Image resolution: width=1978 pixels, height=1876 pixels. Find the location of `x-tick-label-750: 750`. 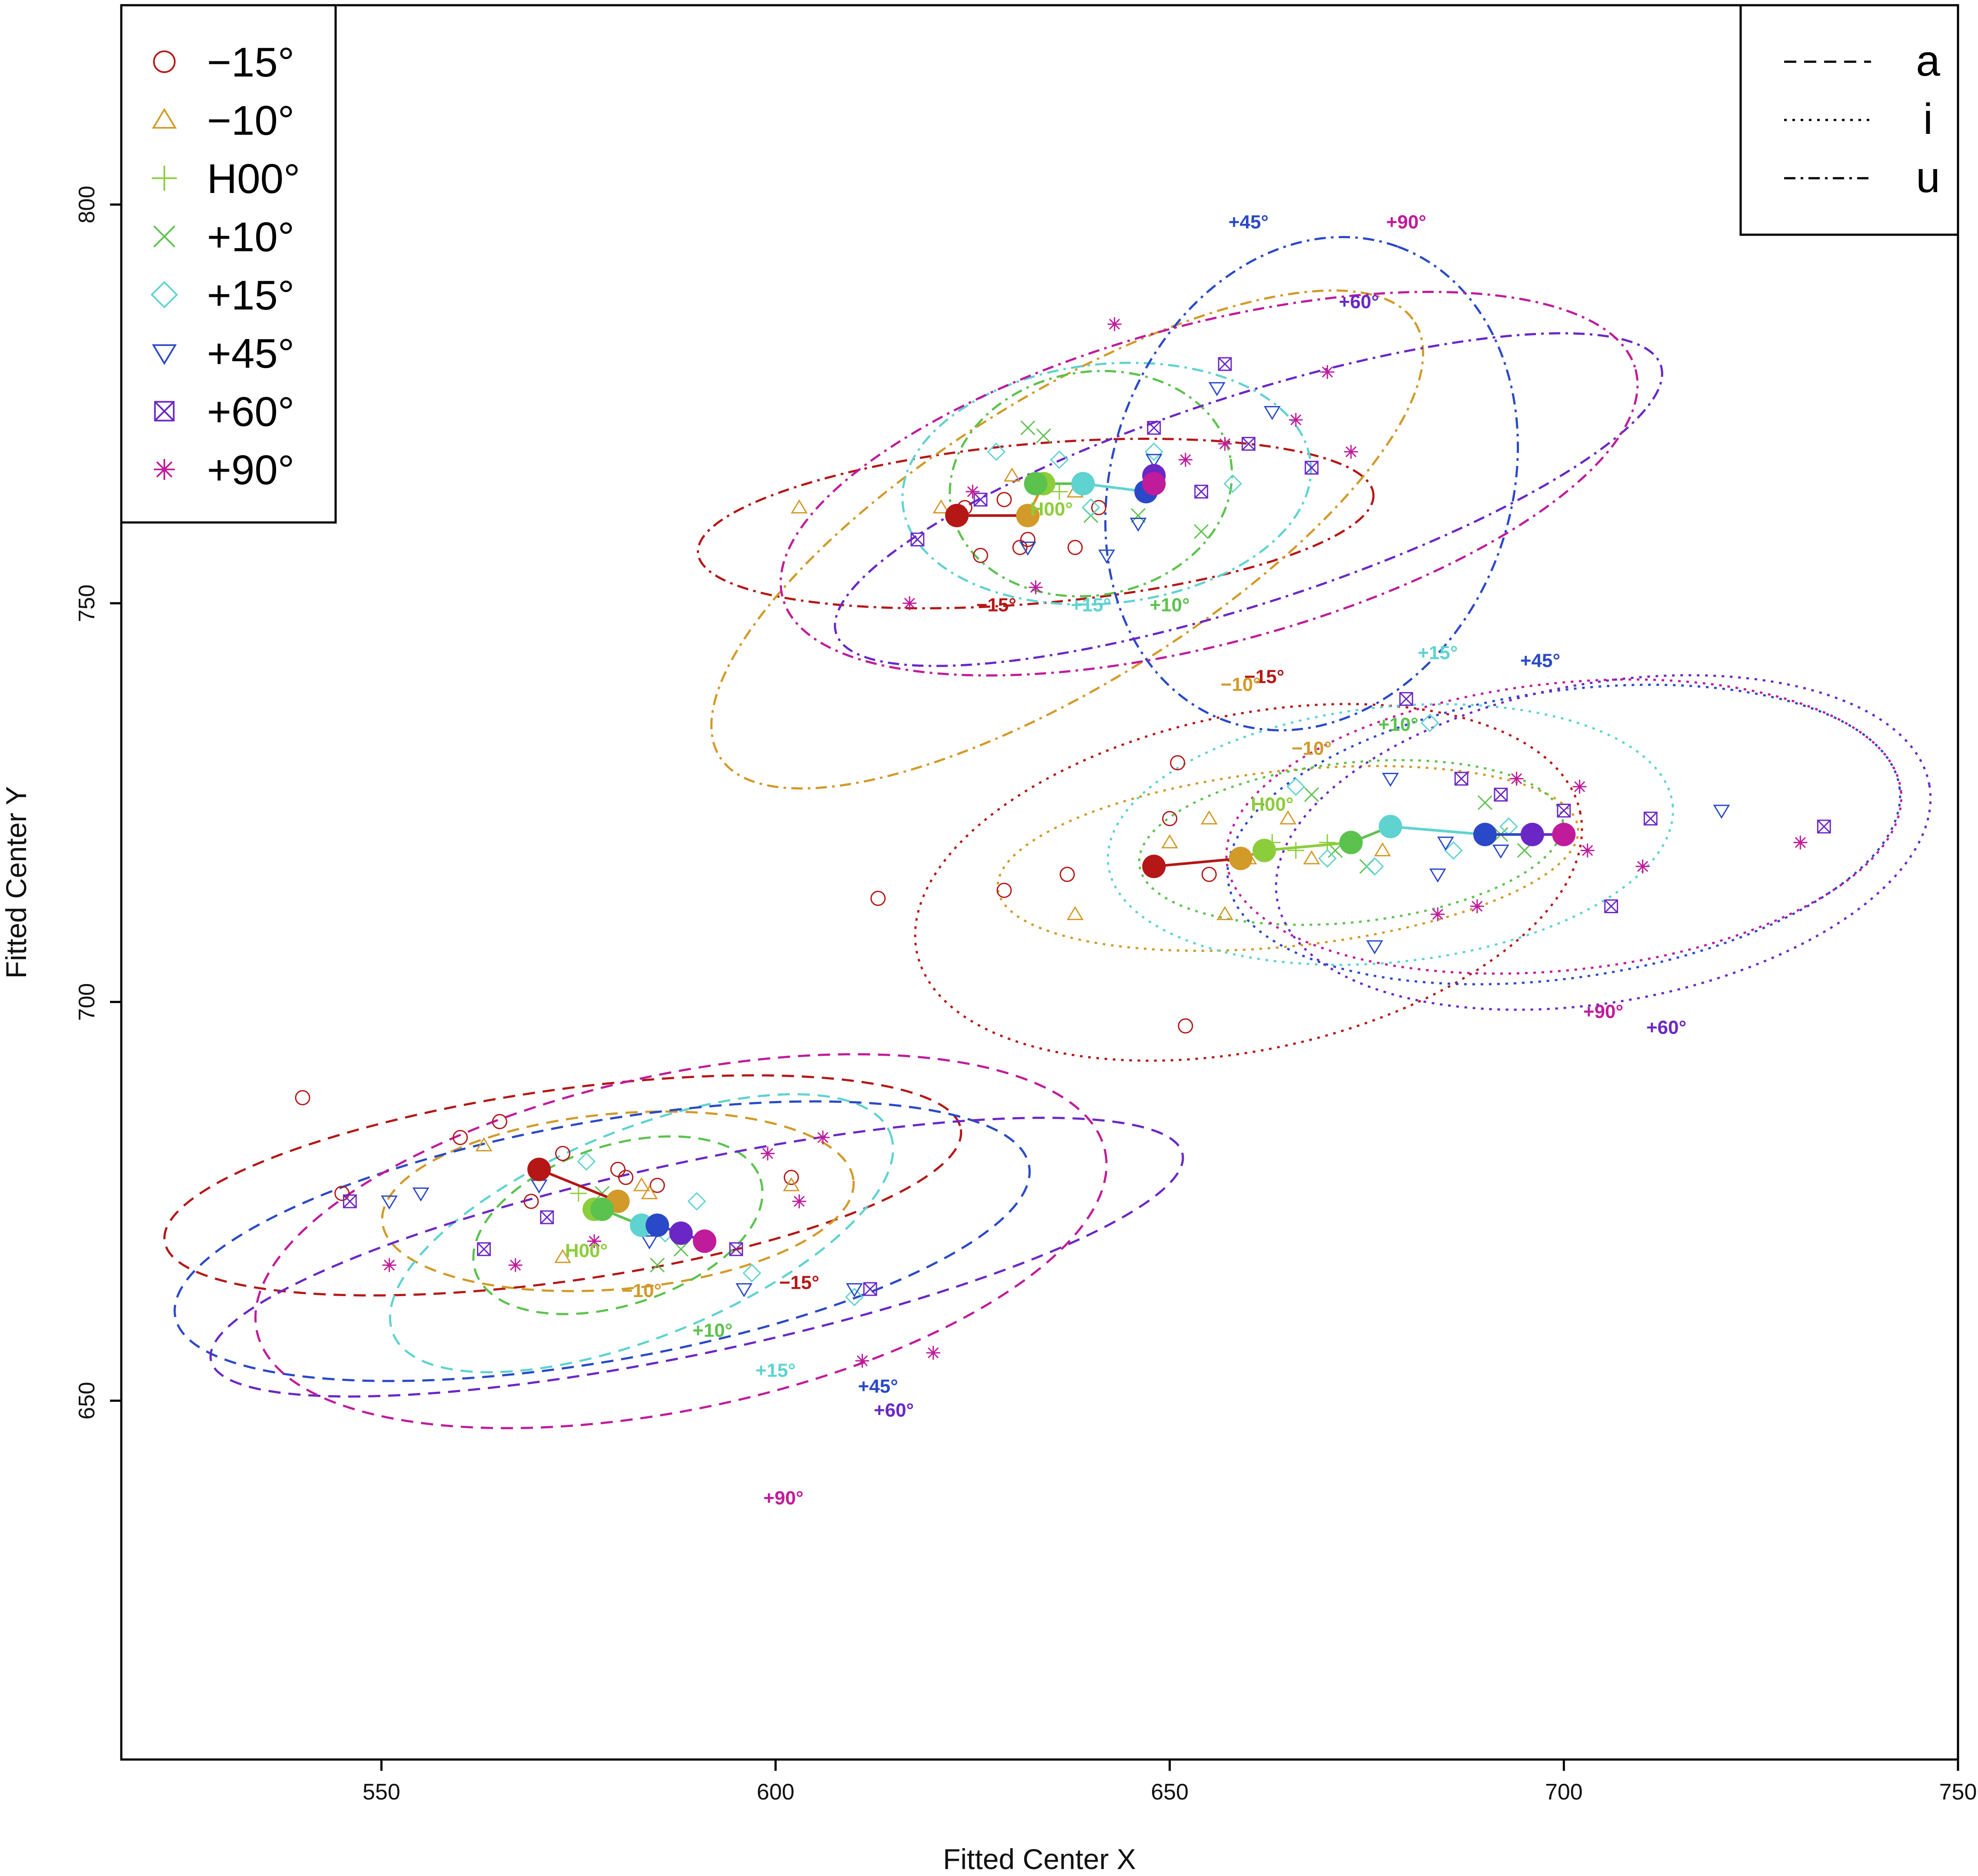

x-tick-label-750: 750 is located at coordinates (1958, 1792).